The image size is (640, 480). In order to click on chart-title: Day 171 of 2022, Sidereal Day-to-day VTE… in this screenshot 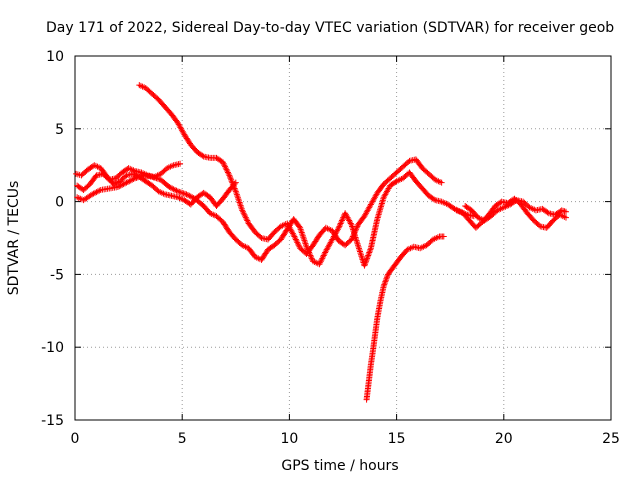, I will do `click(330, 28)`.